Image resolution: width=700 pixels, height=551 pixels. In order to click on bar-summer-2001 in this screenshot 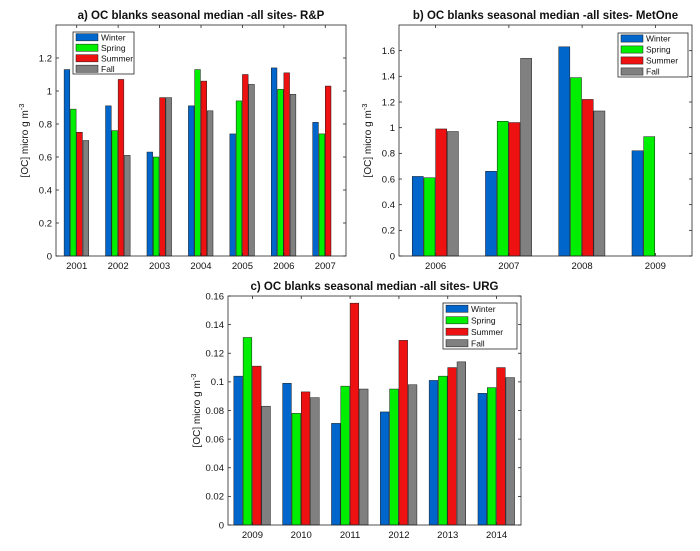, I will do `click(79, 194)`.